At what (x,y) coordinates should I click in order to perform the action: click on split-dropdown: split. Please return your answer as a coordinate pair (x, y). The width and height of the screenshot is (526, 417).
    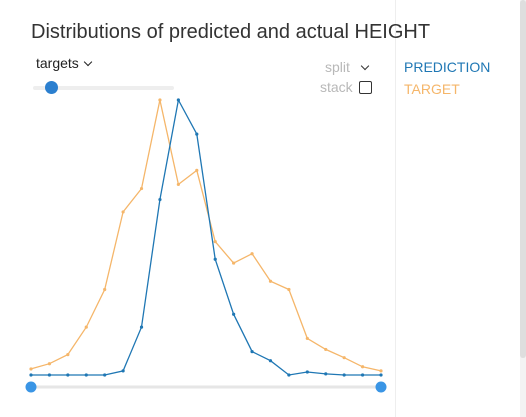
    Looking at the image, I should click on (347, 67).